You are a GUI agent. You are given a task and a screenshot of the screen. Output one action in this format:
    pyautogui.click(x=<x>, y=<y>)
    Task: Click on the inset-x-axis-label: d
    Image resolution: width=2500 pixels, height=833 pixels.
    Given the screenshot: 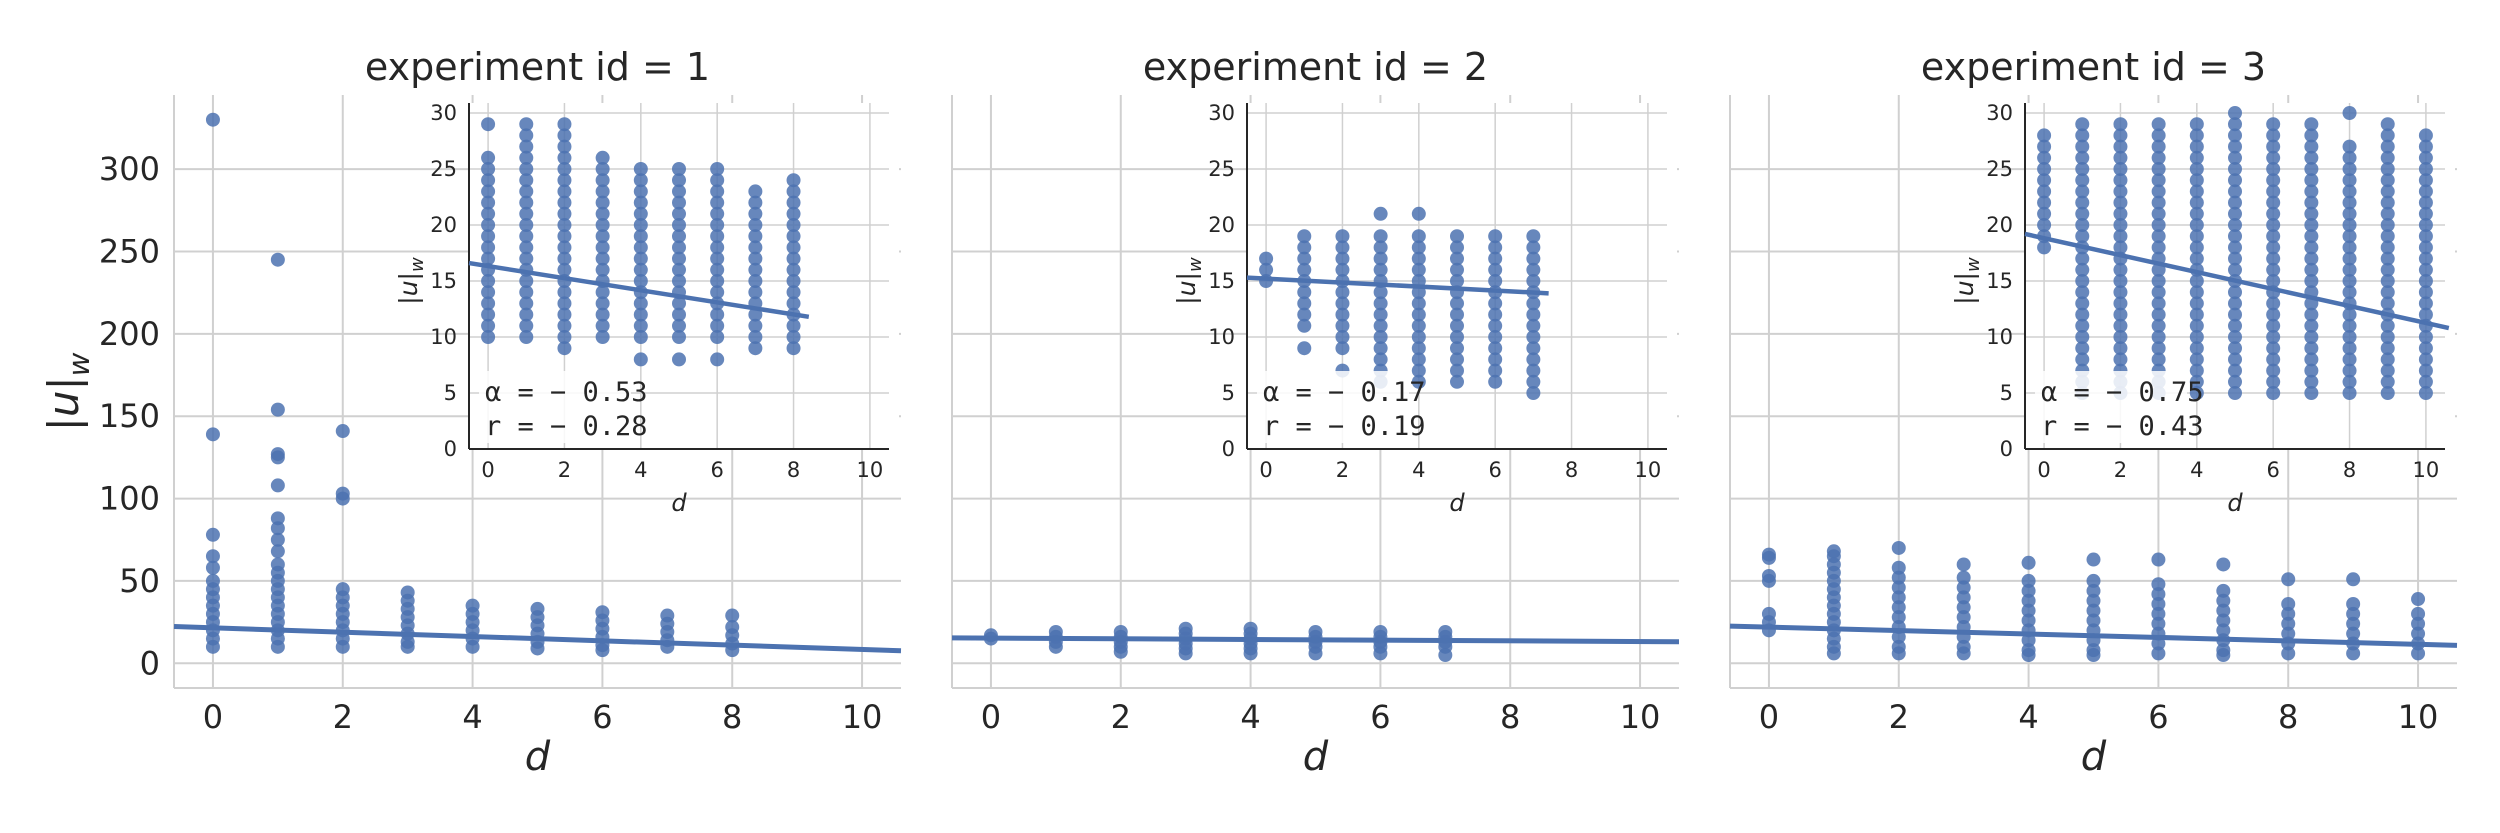 What is the action you would take?
    pyautogui.click(x=2235, y=503)
    